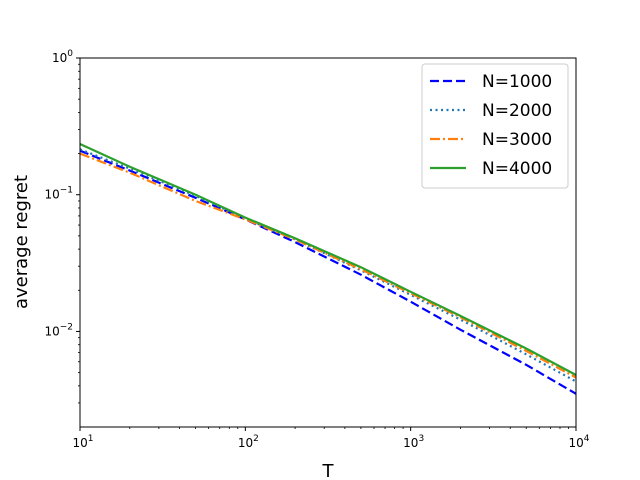 The width and height of the screenshot is (640, 480). Describe the element at coordinates (328, 470) in the screenshot. I see `x-axis-label: T` at that location.